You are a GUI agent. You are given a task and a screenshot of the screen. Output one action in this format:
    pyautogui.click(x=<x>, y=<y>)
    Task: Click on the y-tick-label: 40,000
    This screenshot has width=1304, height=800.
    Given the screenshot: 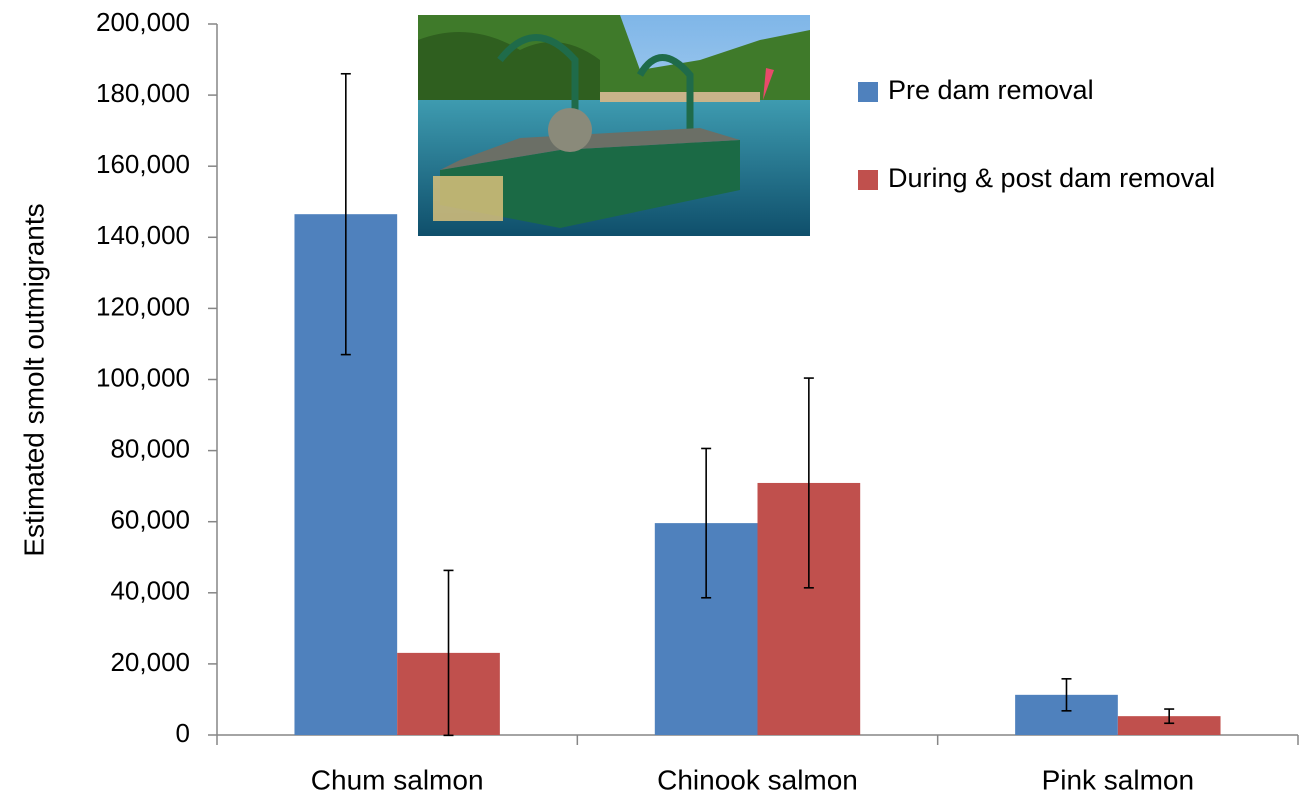 What is the action you would take?
    pyautogui.click(x=150, y=591)
    